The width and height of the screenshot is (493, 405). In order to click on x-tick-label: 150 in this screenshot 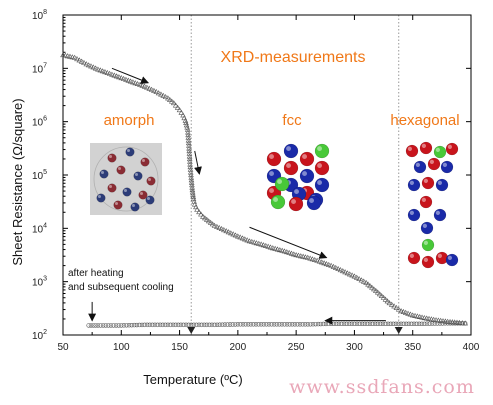, I will do `click(179, 347)`.